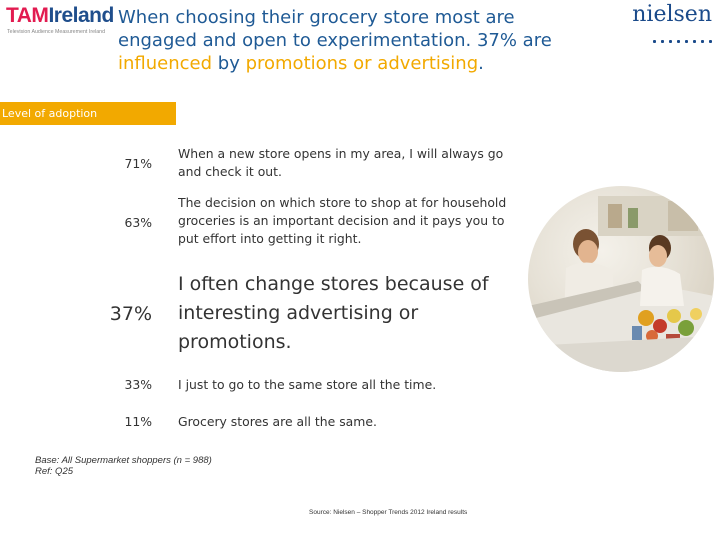 Image resolution: width=720 pixels, height=540 pixels. What do you see at coordinates (56, 32) in the screenshot?
I see `tam-ireland-tagline: Television Audience Measurement Ireland` at bounding box center [56, 32].